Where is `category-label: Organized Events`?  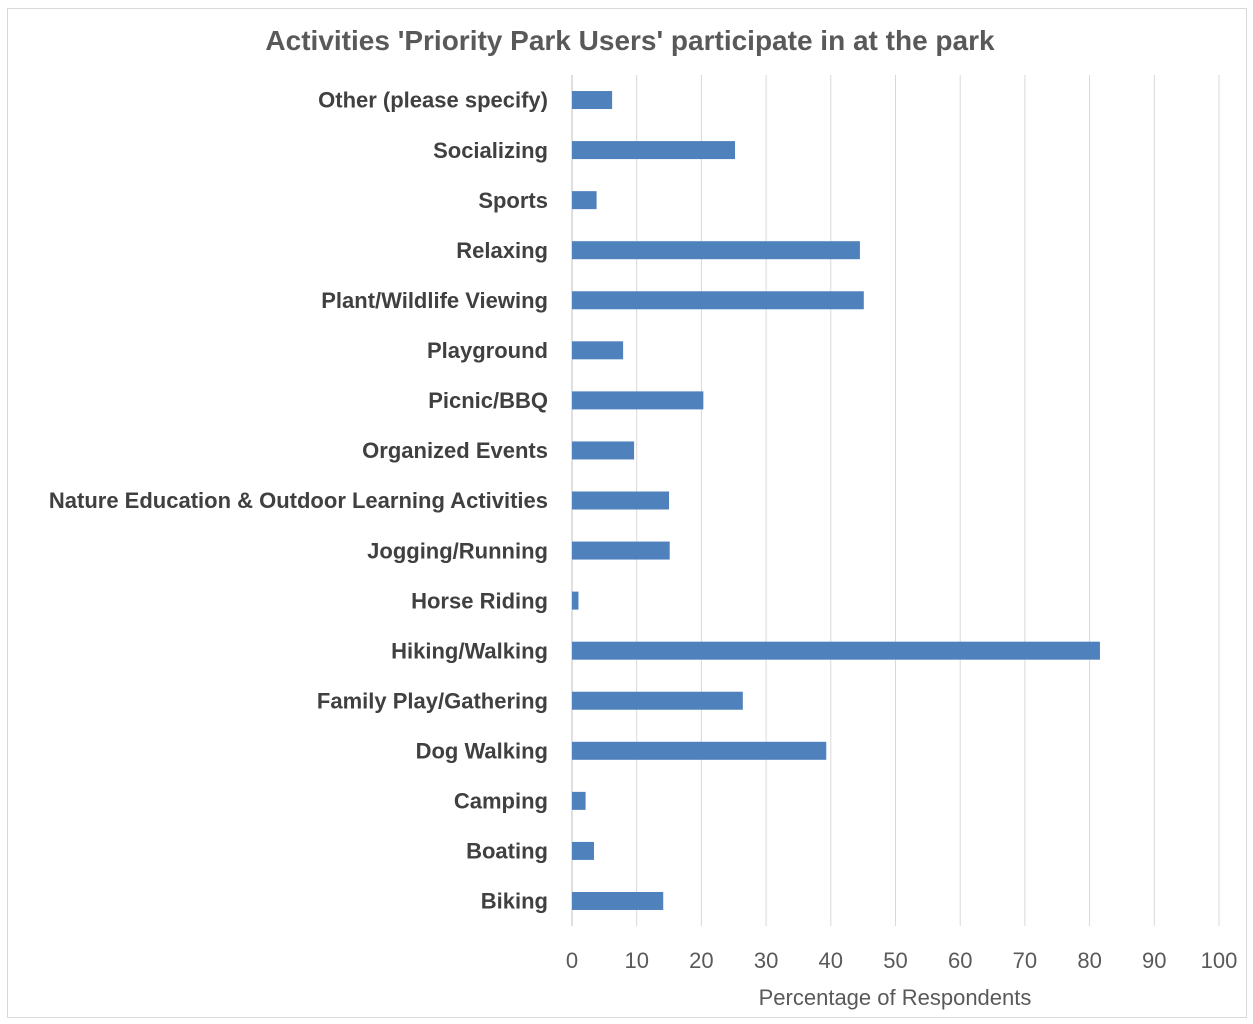
category-label: Organized Events is located at coordinates (455, 450).